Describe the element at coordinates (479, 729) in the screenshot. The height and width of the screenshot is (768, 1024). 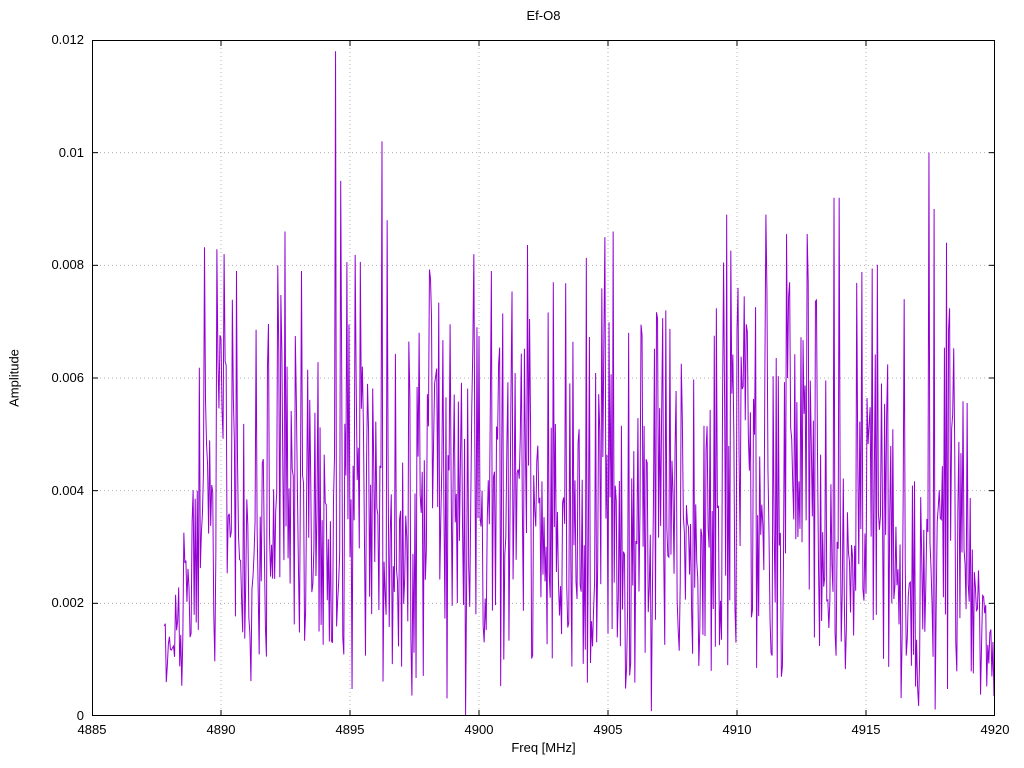
I see `x-tick-label: 4900` at that location.